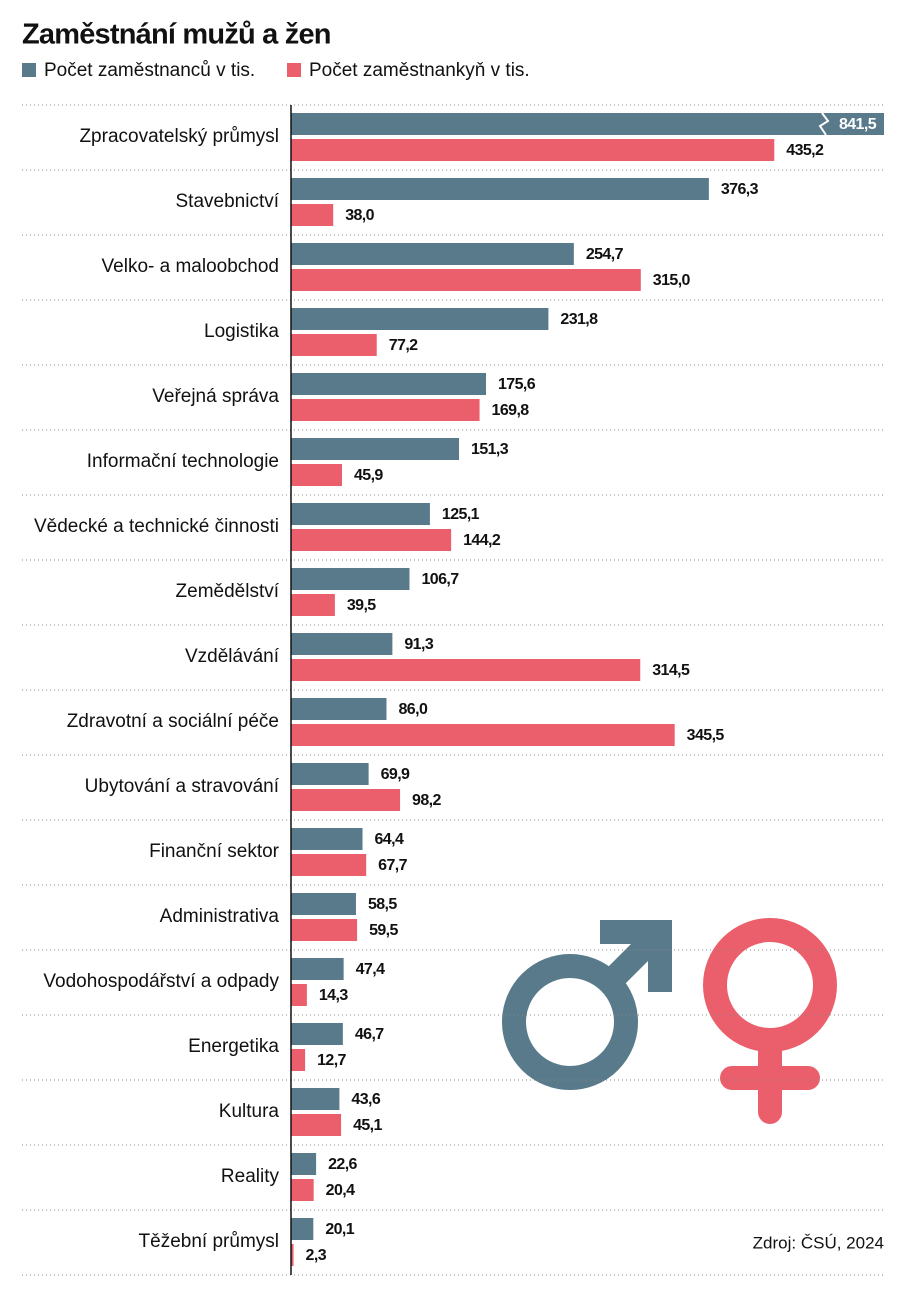 This screenshot has width=910, height=1303. What do you see at coordinates (370, 969) in the screenshot?
I see `value-label: 47,4` at bounding box center [370, 969].